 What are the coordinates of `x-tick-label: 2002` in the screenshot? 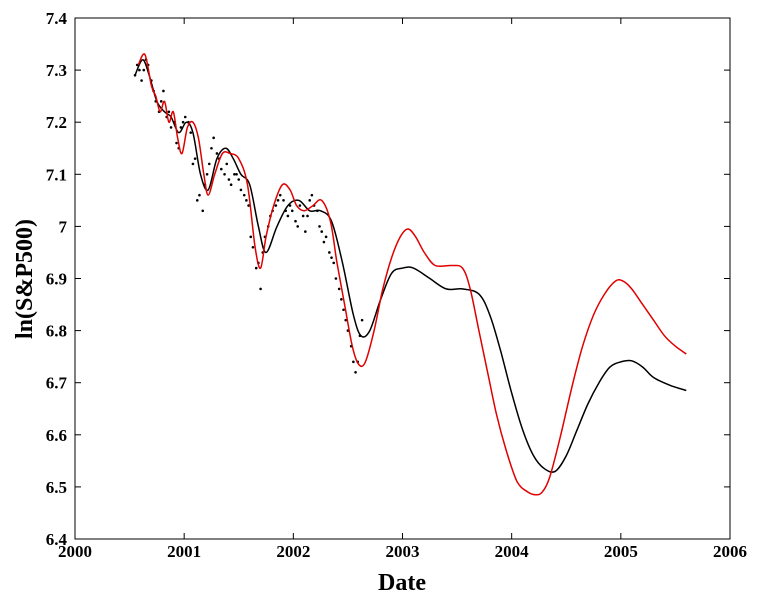 It's located at (293, 551).